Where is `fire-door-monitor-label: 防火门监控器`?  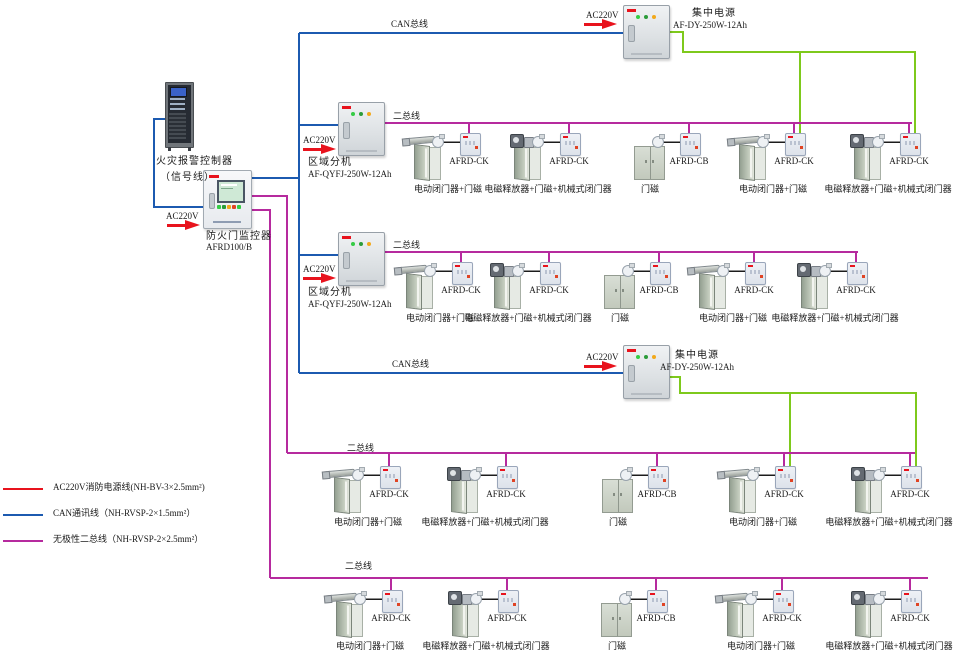 fire-door-monitor-label: 防火门监控器 is located at coordinates (239, 236).